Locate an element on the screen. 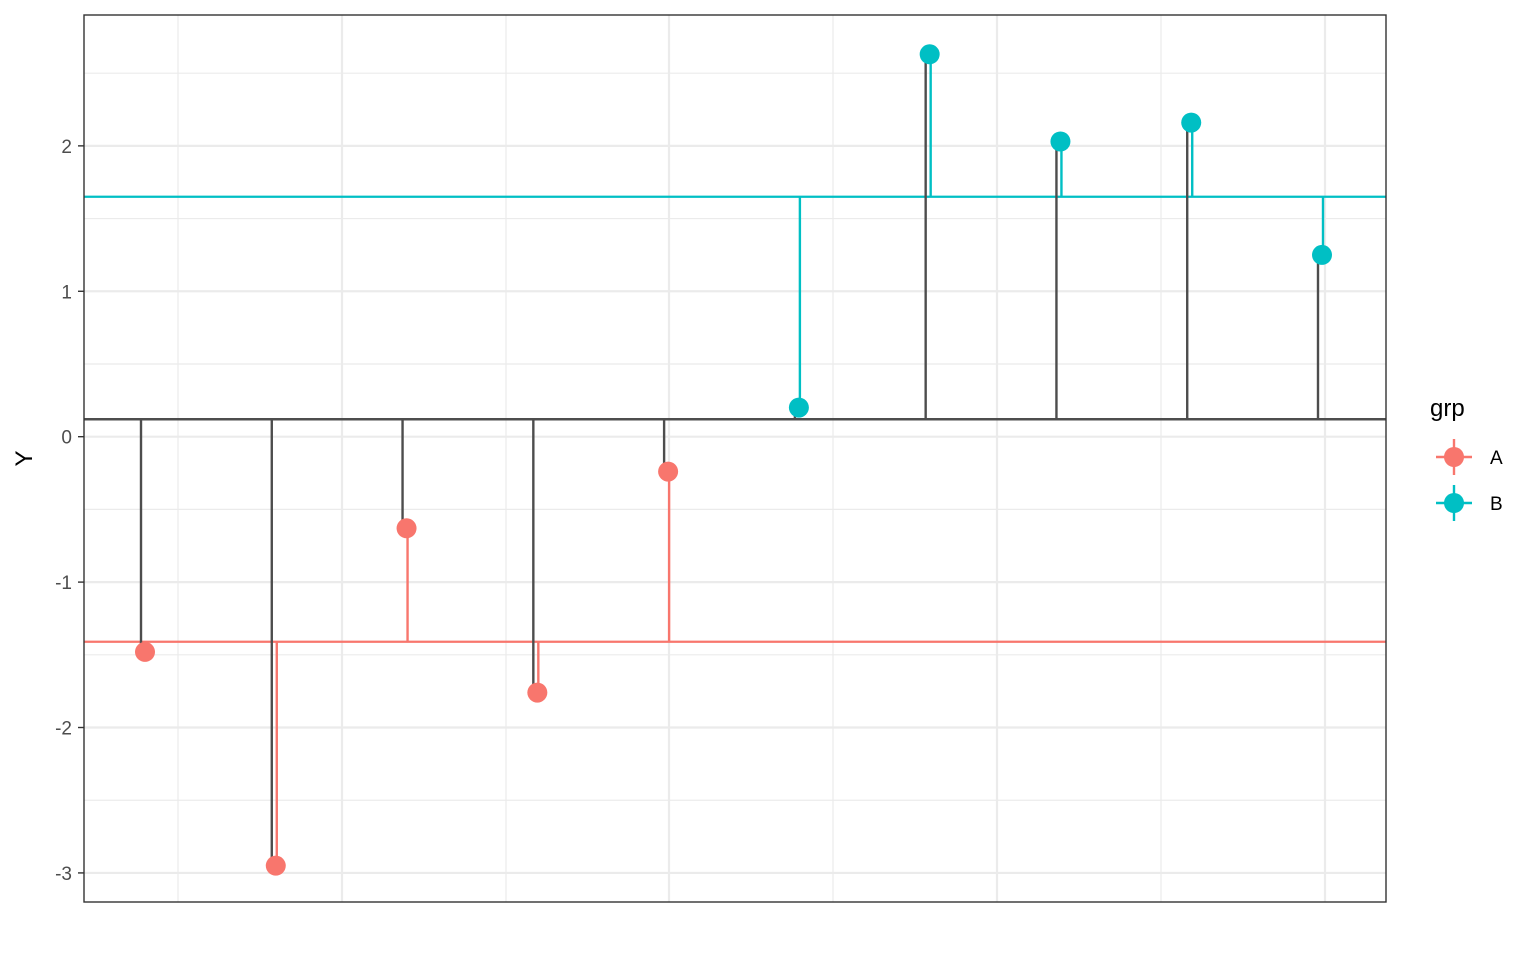 This screenshot has width=1536, height=960. legend-title: grp is located at coordinates (1447, 408).